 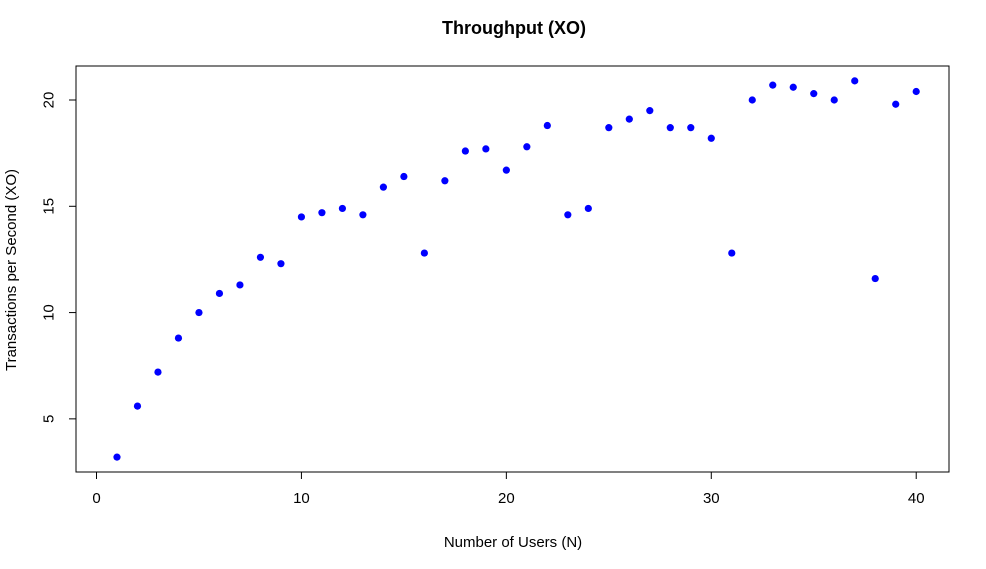 What do you see at coordinates (49, 419) in the screenshot?
I see `y-tick-label: 5` at bounding box center [49, 419].